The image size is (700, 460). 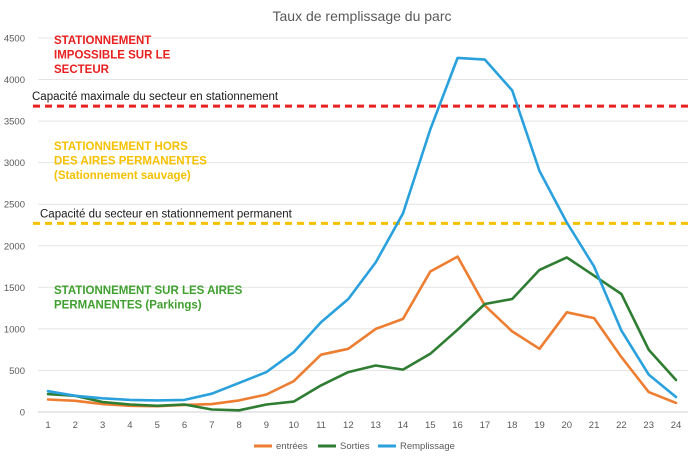 I want to click on legend-label: Remplissage, so click(x=427, y=446).